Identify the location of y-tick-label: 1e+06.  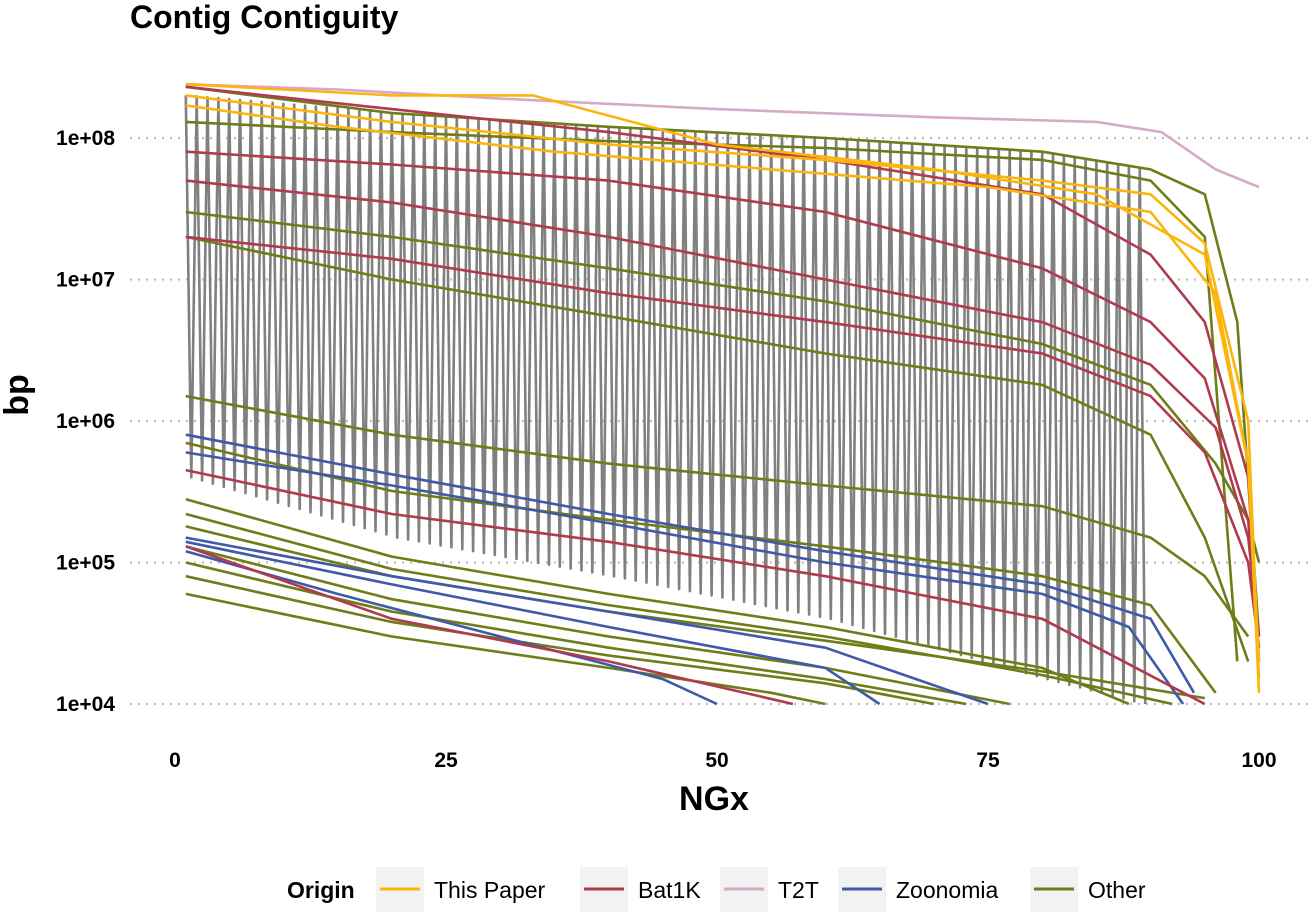
(85, 421).